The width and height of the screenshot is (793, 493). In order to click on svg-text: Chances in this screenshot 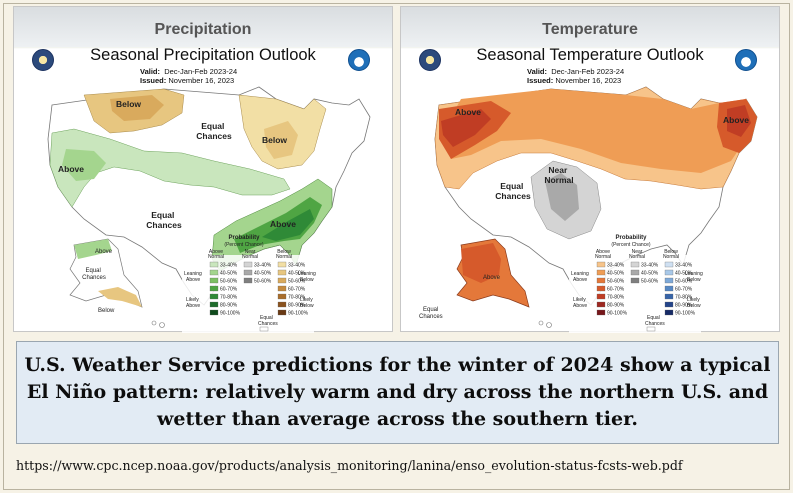, I will do `click(268, 324)`.